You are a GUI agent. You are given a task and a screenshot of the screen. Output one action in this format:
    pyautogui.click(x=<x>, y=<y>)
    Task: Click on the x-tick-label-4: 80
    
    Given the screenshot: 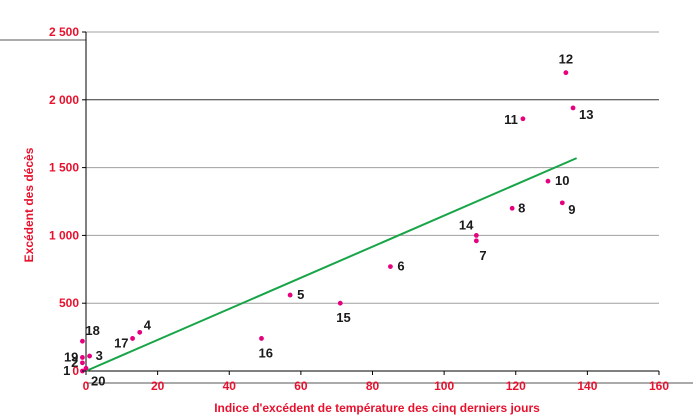 What is the action you would take?
    pyautogui.click(x=373, y=386)
    